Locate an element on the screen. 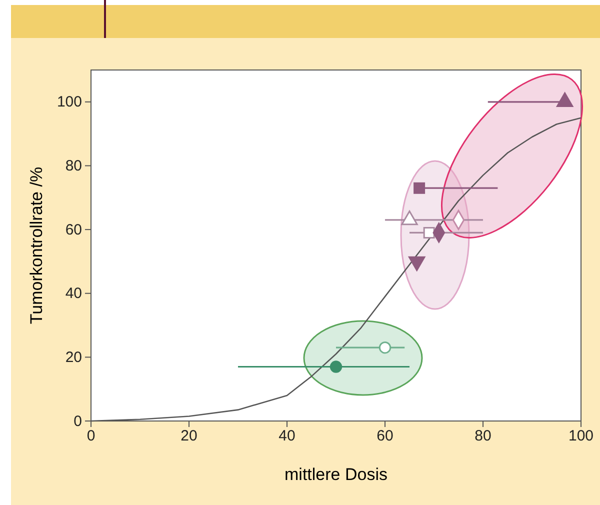 This screenshot has height=505, width=600. y-tick-label: 0 is located at coordinates (78, 421).